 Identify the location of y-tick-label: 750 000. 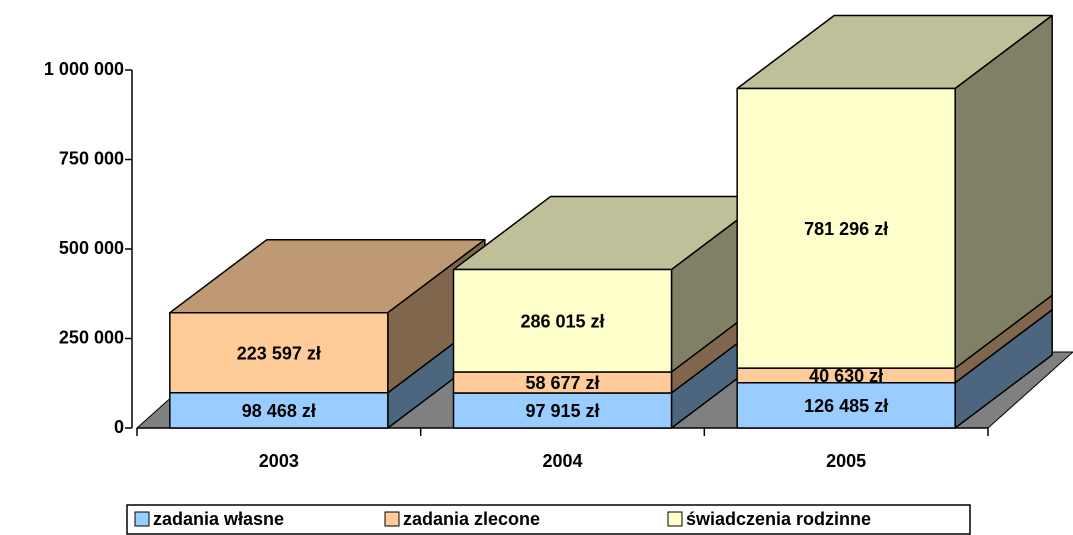
(91, 158).